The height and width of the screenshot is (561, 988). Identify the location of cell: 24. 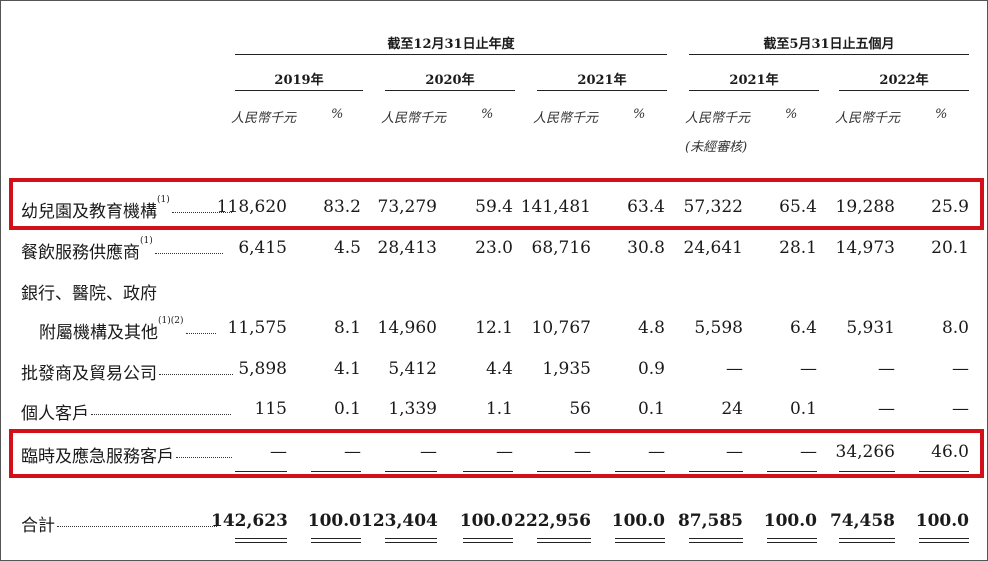
(732, 409).